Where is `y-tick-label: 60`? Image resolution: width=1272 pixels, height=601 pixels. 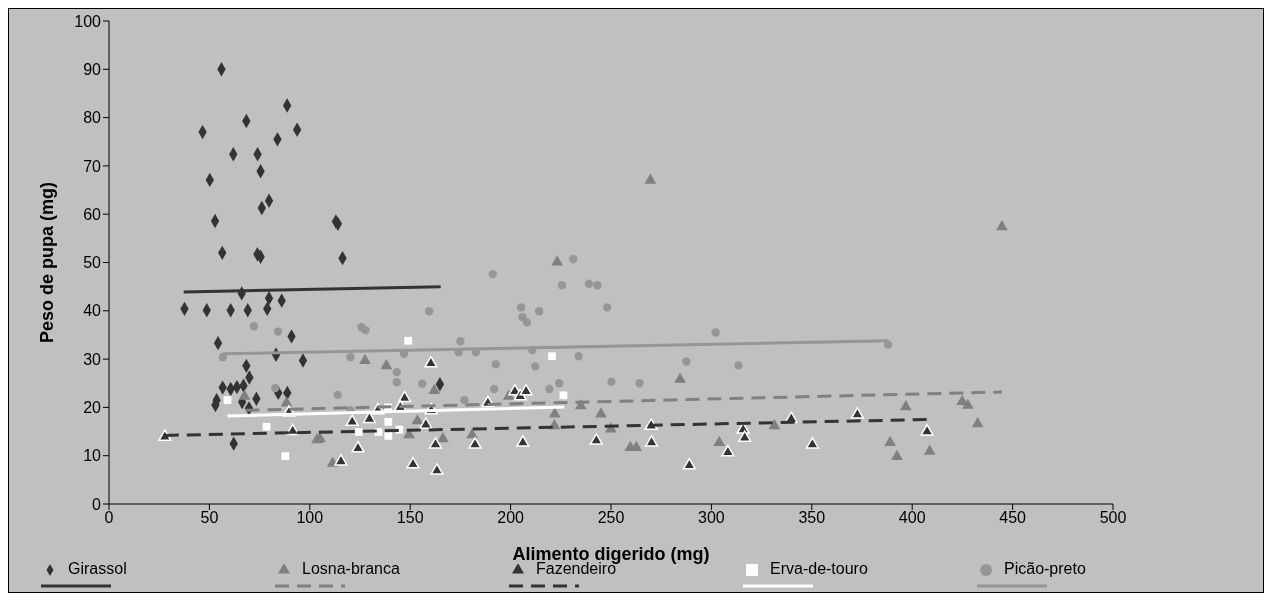 y-tick-label: 60 is located at coordinates (92, 214).